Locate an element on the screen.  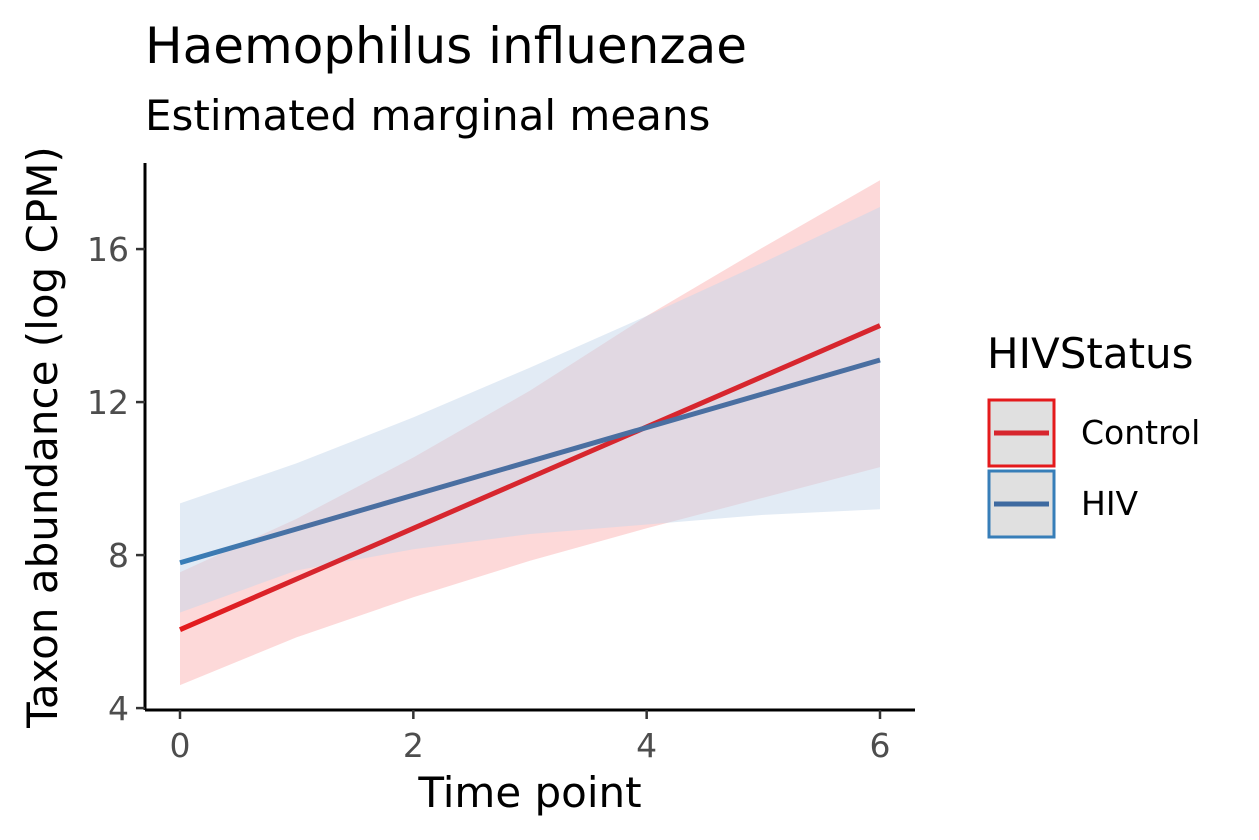
x-tick-label: 4 is located at coordinates (646, 745).